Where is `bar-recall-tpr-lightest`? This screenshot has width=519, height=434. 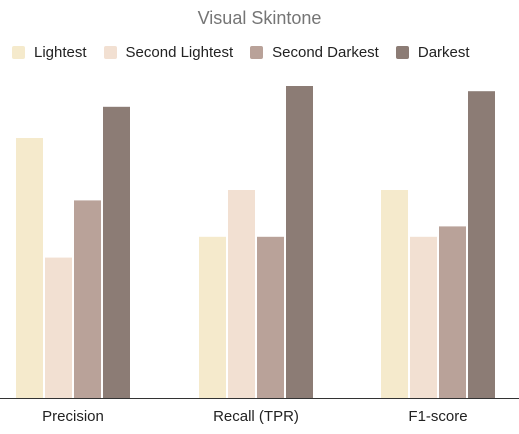
bar-recall-tpr-lightest is located at coordinates (212, 317).